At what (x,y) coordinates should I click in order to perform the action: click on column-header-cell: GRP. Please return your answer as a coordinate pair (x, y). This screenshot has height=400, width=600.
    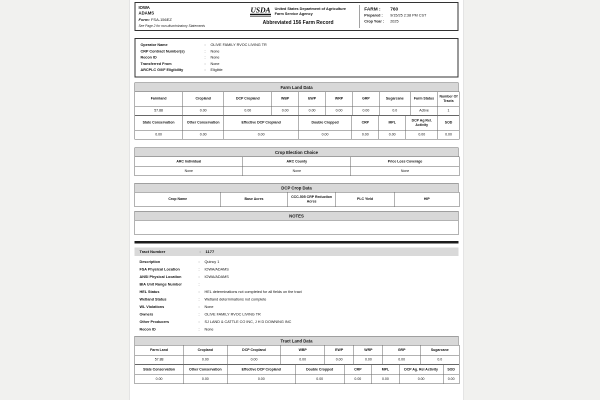
    Looking at the image, I should click on (366, 99).